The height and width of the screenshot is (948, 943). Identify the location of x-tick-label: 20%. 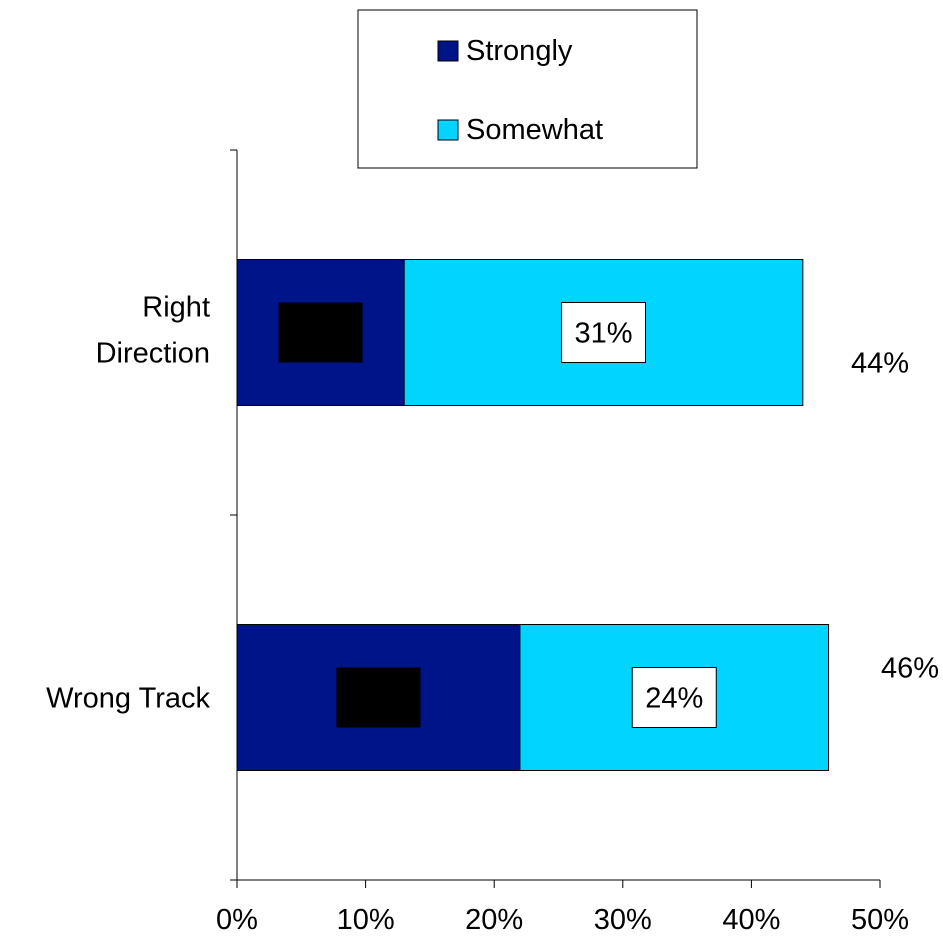
(494, 920).